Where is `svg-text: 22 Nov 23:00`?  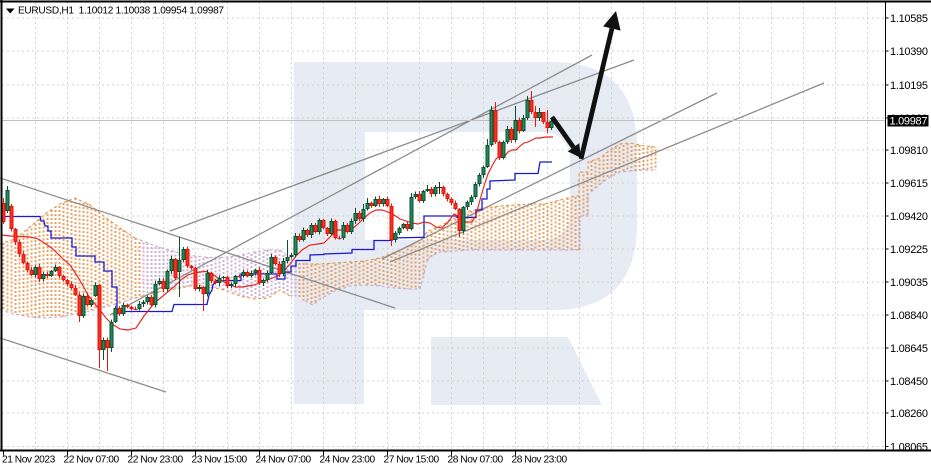
svg-text: 22 Nov 23:00 is located at coordinates (156, 460).